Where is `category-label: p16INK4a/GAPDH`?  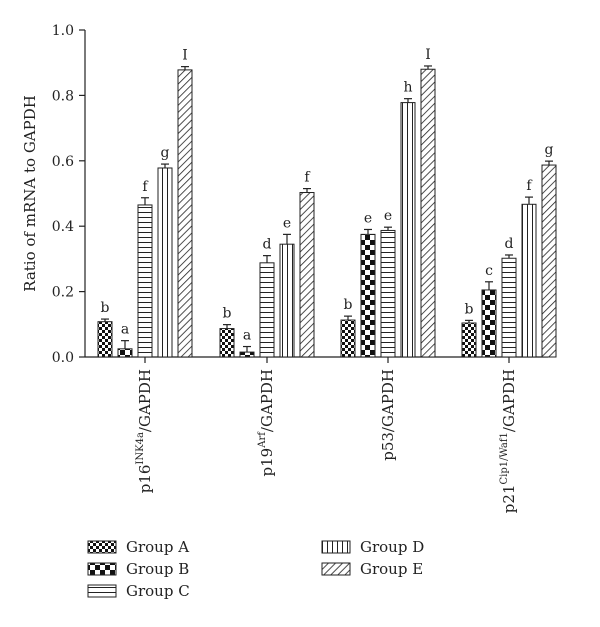 category-label: p16INK4a/GAPDH is located at coordinates (144, 431).